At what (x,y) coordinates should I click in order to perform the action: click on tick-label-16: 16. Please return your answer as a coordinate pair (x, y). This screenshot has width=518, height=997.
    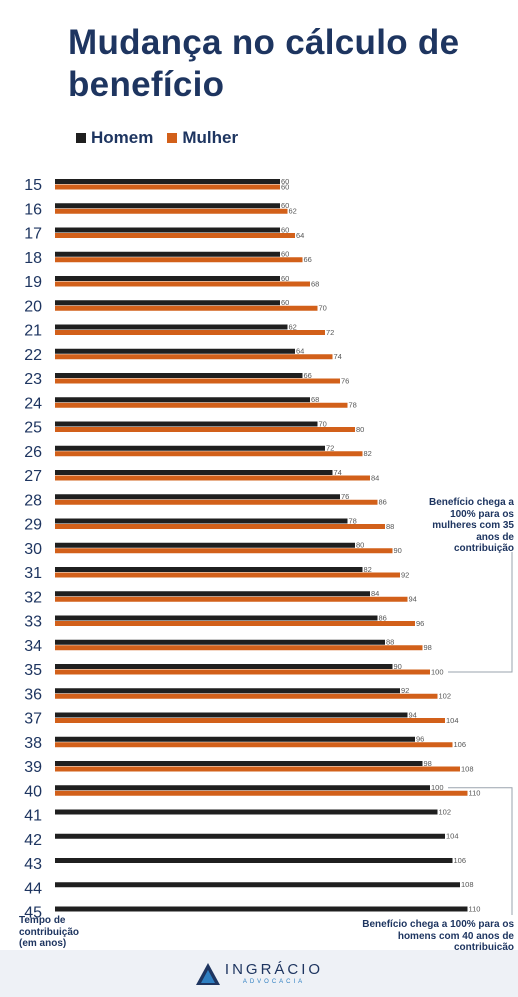
    Looking at the image, I should click on (33, 209).